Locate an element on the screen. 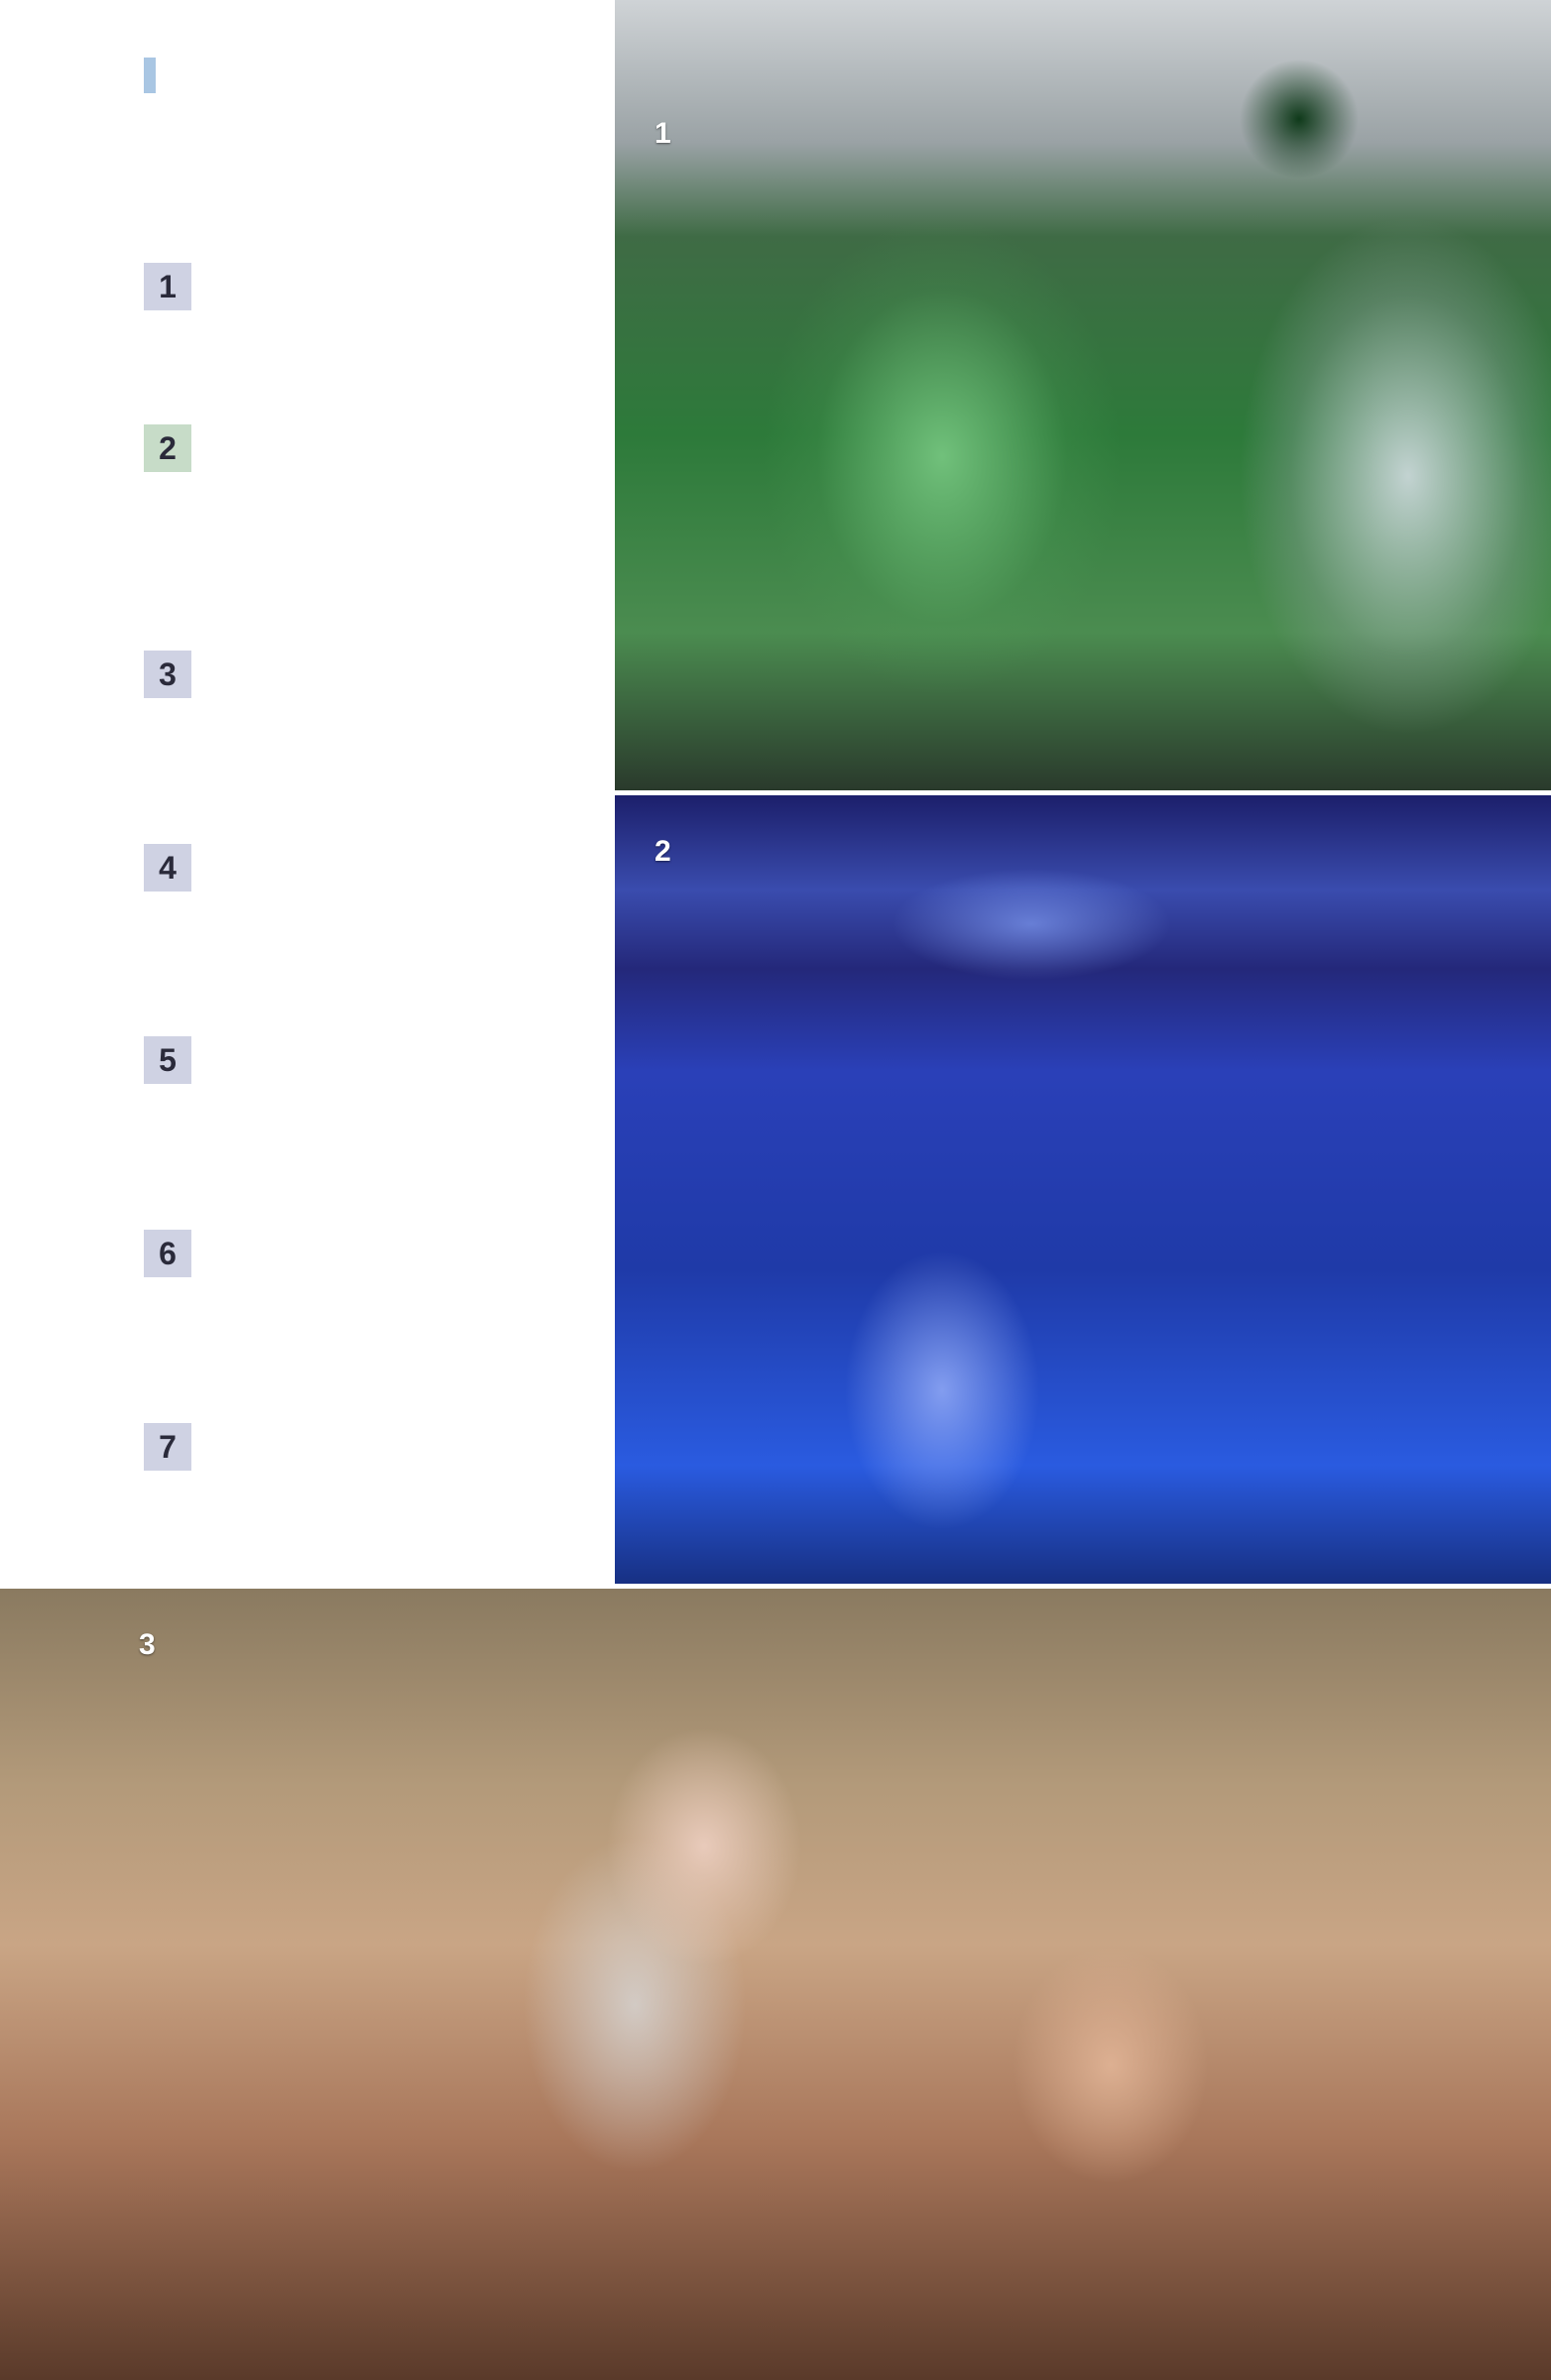 Image resolution: width=1551 pixels, height=2380 pixels. number-badge-7: 7 is located at coordinates (167, 1447).